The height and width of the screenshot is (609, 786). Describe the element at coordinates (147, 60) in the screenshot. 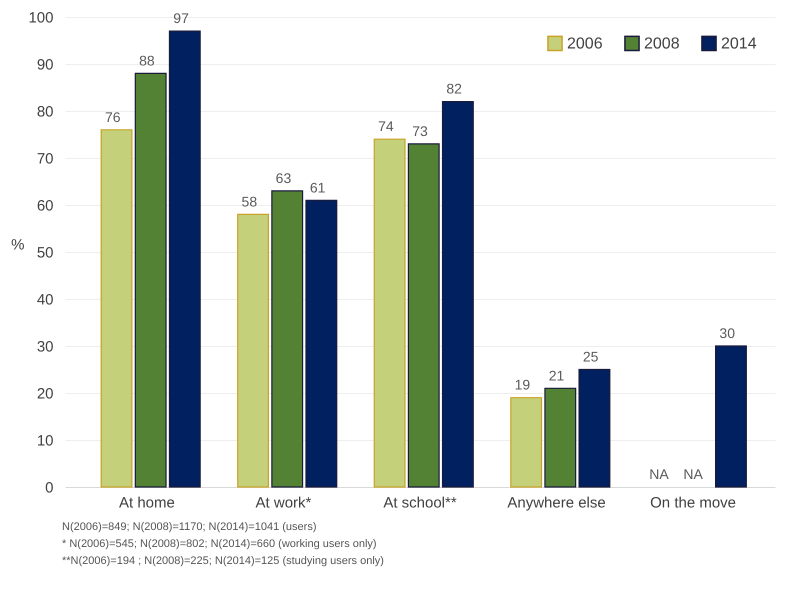

I see `data-label: 88` at that location.